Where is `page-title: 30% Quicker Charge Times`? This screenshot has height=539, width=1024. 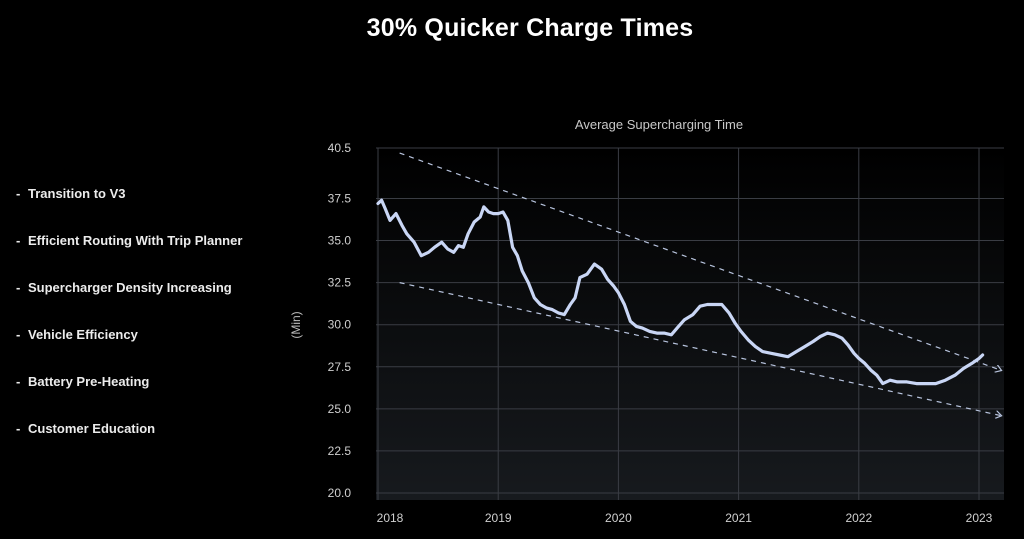 page-title: 30% Quicker Charge Times is located at coordinates (530, 28).